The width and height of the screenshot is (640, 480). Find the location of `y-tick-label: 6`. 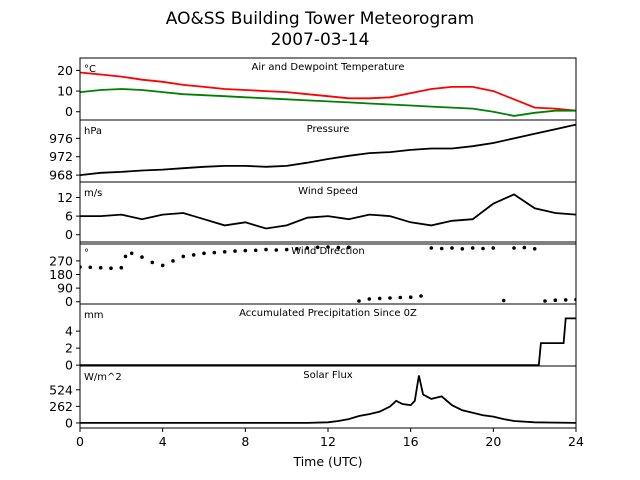

y-tick-label: 6 is located at coordinates (69, 216).